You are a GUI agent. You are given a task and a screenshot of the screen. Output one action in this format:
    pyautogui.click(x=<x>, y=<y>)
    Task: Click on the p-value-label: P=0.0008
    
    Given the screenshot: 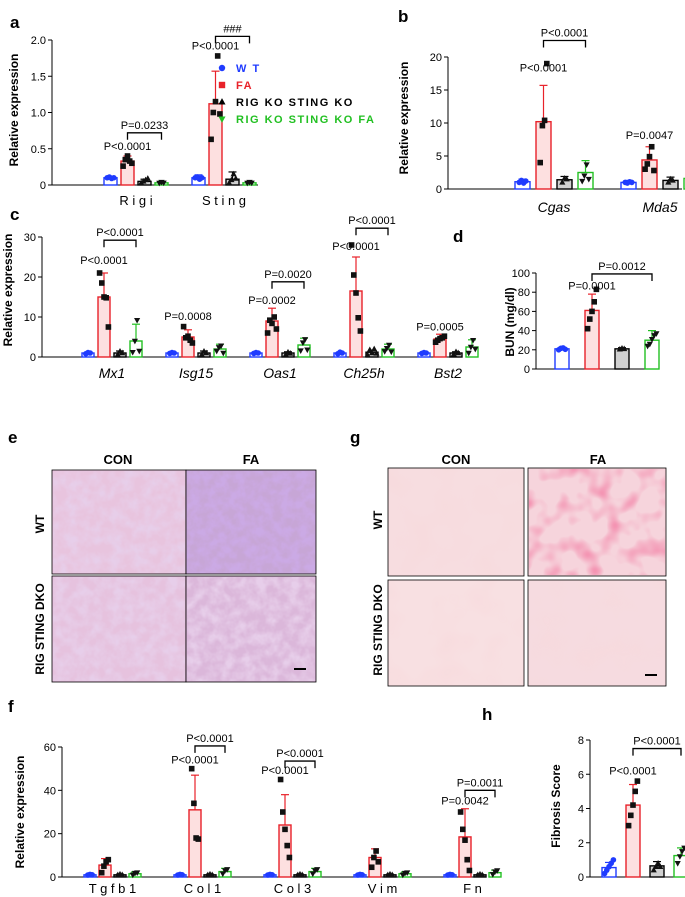 What is the action you would take?
    pyautogui.click(x=187, y=317)
    